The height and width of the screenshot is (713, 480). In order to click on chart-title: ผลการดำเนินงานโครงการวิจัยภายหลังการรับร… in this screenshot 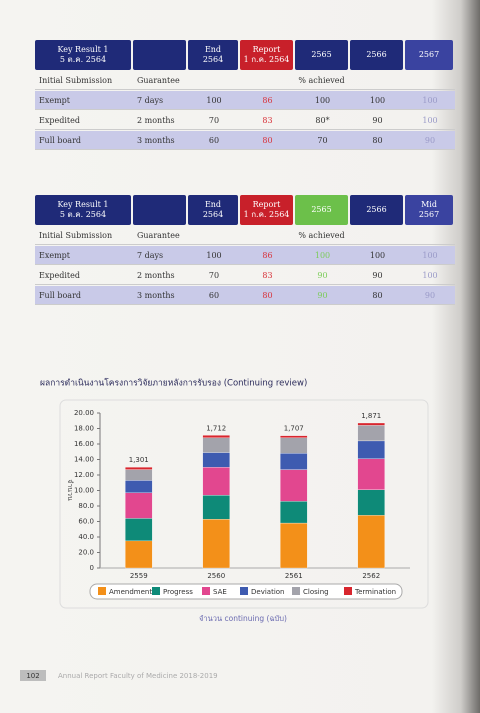, I will do `click(173, 383)`.